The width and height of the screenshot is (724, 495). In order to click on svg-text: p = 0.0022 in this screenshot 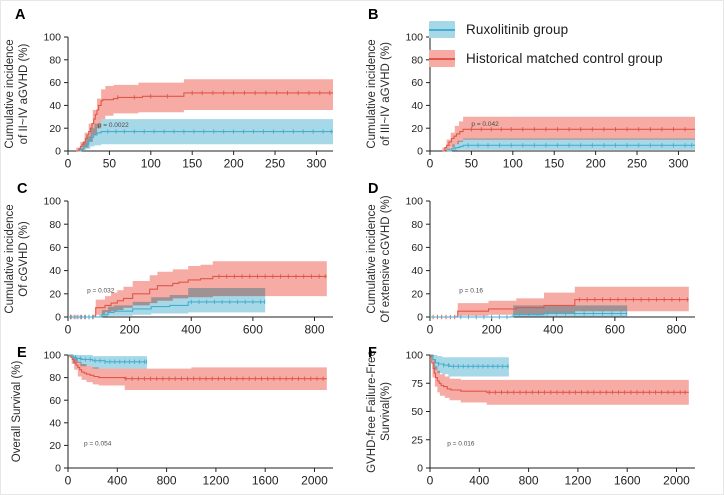, I will do `click(113, 125)`.